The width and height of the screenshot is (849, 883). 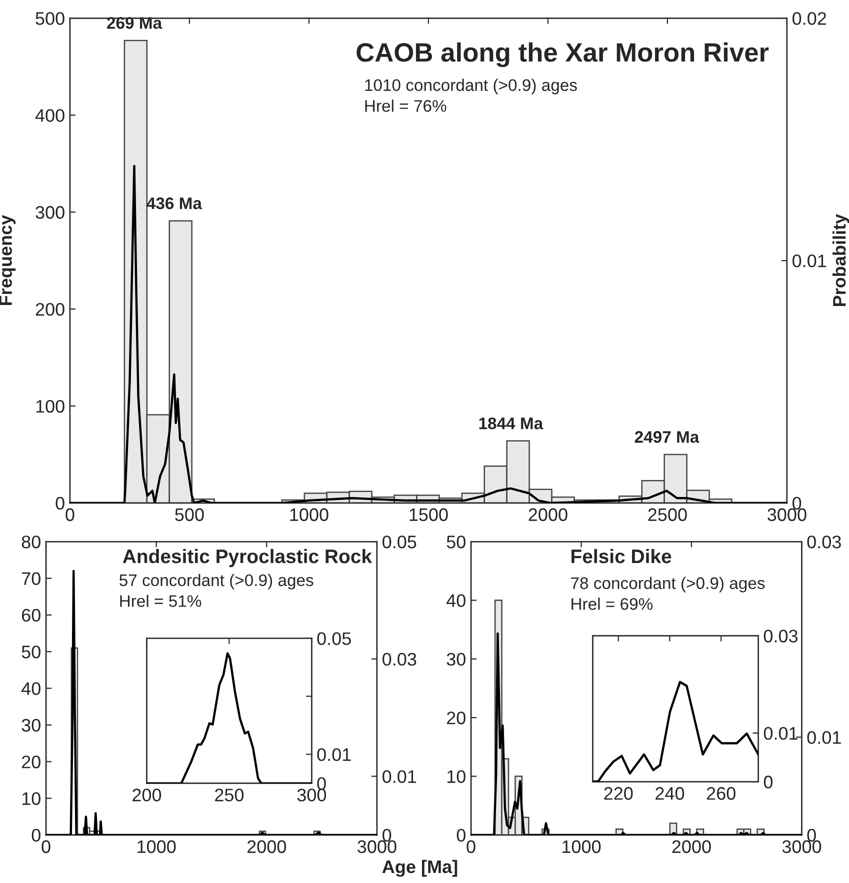 I want to click on y2-tick-label: 0.02, so click(x=809, y=18).